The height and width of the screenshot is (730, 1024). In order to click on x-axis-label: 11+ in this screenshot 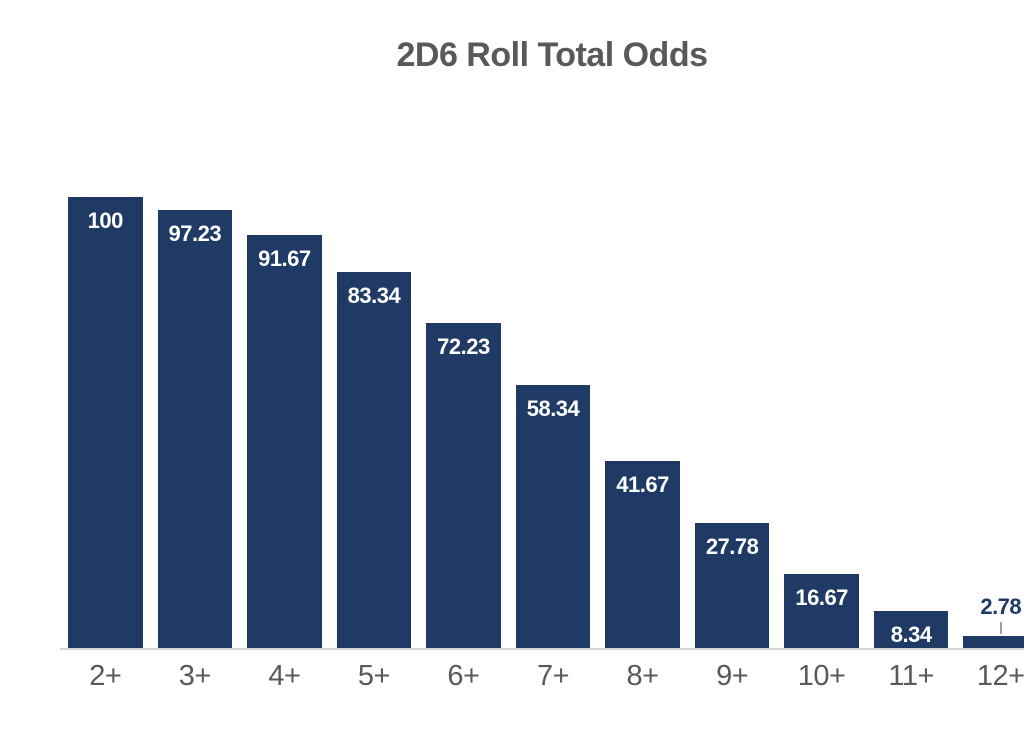, I will do `click(911, 676)`.